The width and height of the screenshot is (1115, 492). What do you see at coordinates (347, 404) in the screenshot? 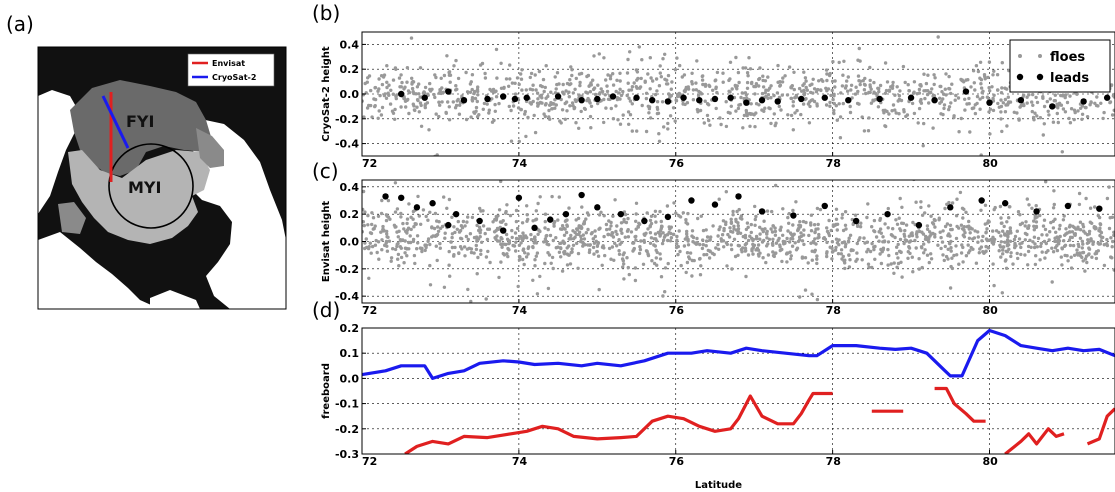
I see `y-tick-label: -0.1` at bounding box center [347, 404].